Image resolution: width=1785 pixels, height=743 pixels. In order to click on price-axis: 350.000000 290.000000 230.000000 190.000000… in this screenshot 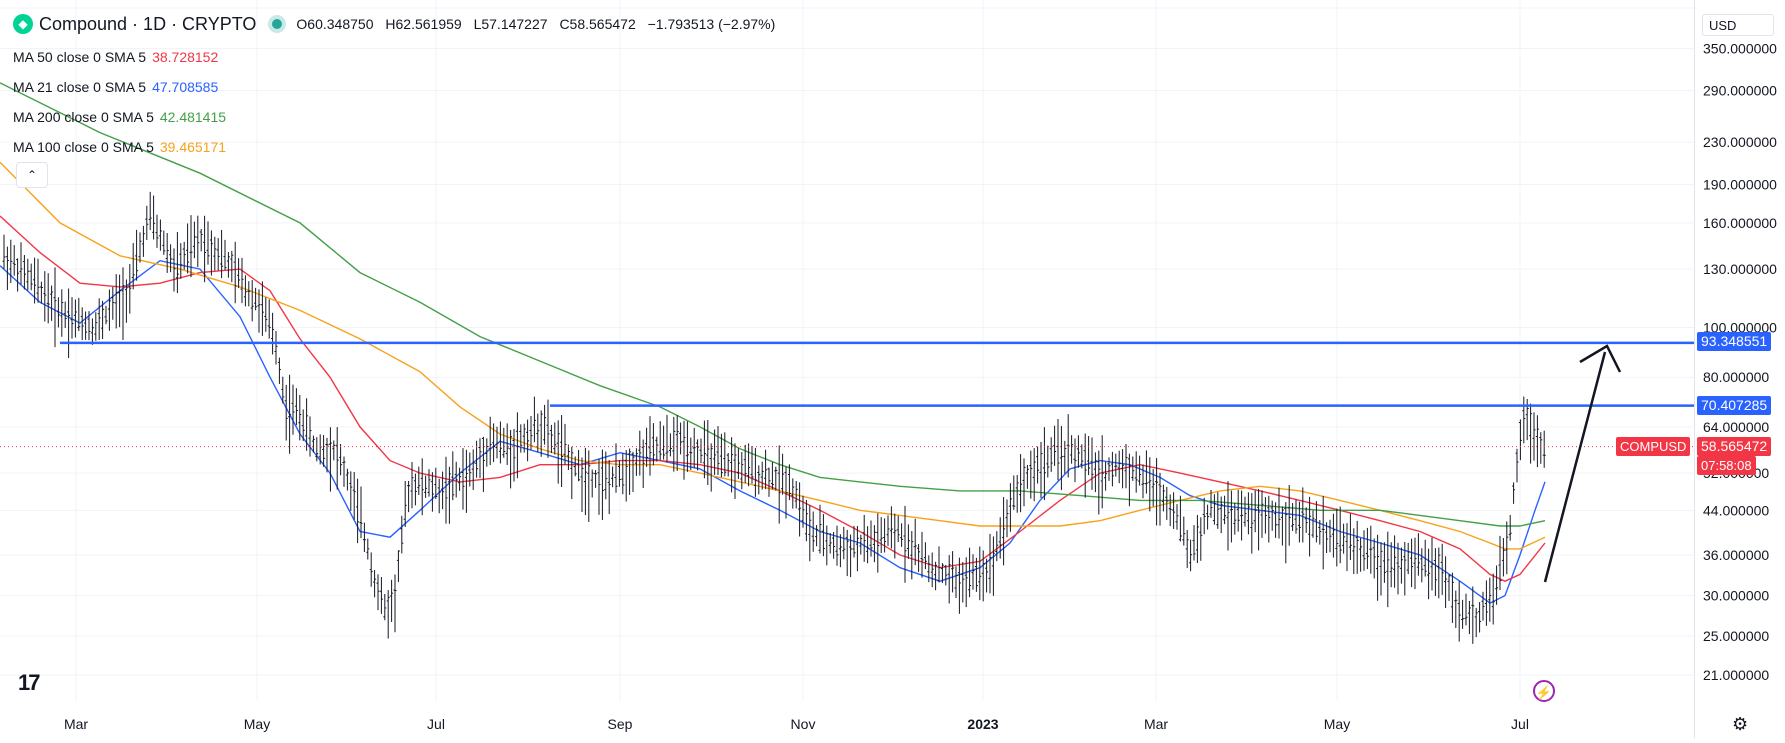, I will do `click(1739, 369)`.